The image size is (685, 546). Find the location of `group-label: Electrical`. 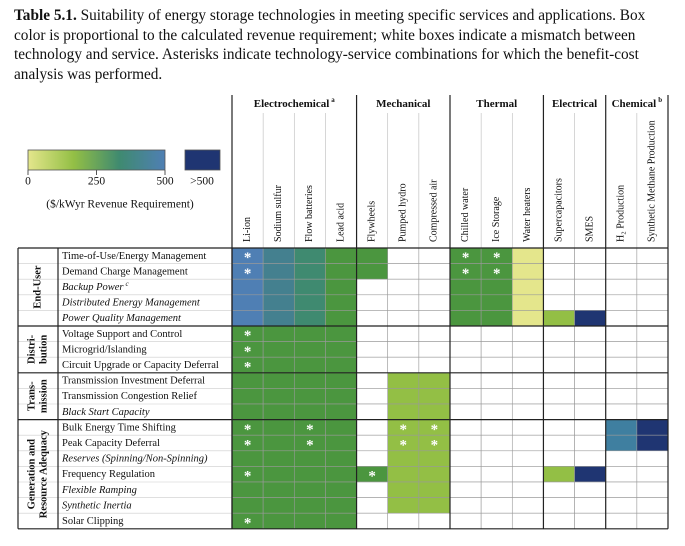

group-label: Electrical is located at coordinates (574, 104).